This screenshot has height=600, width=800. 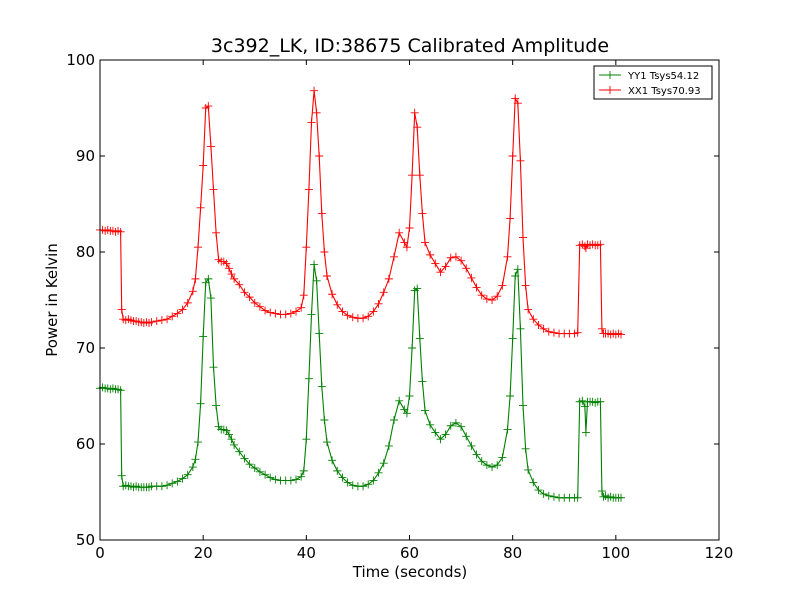 I want to click on legend-item: XX1 Tsys70.93, so click(x=650, y=91).